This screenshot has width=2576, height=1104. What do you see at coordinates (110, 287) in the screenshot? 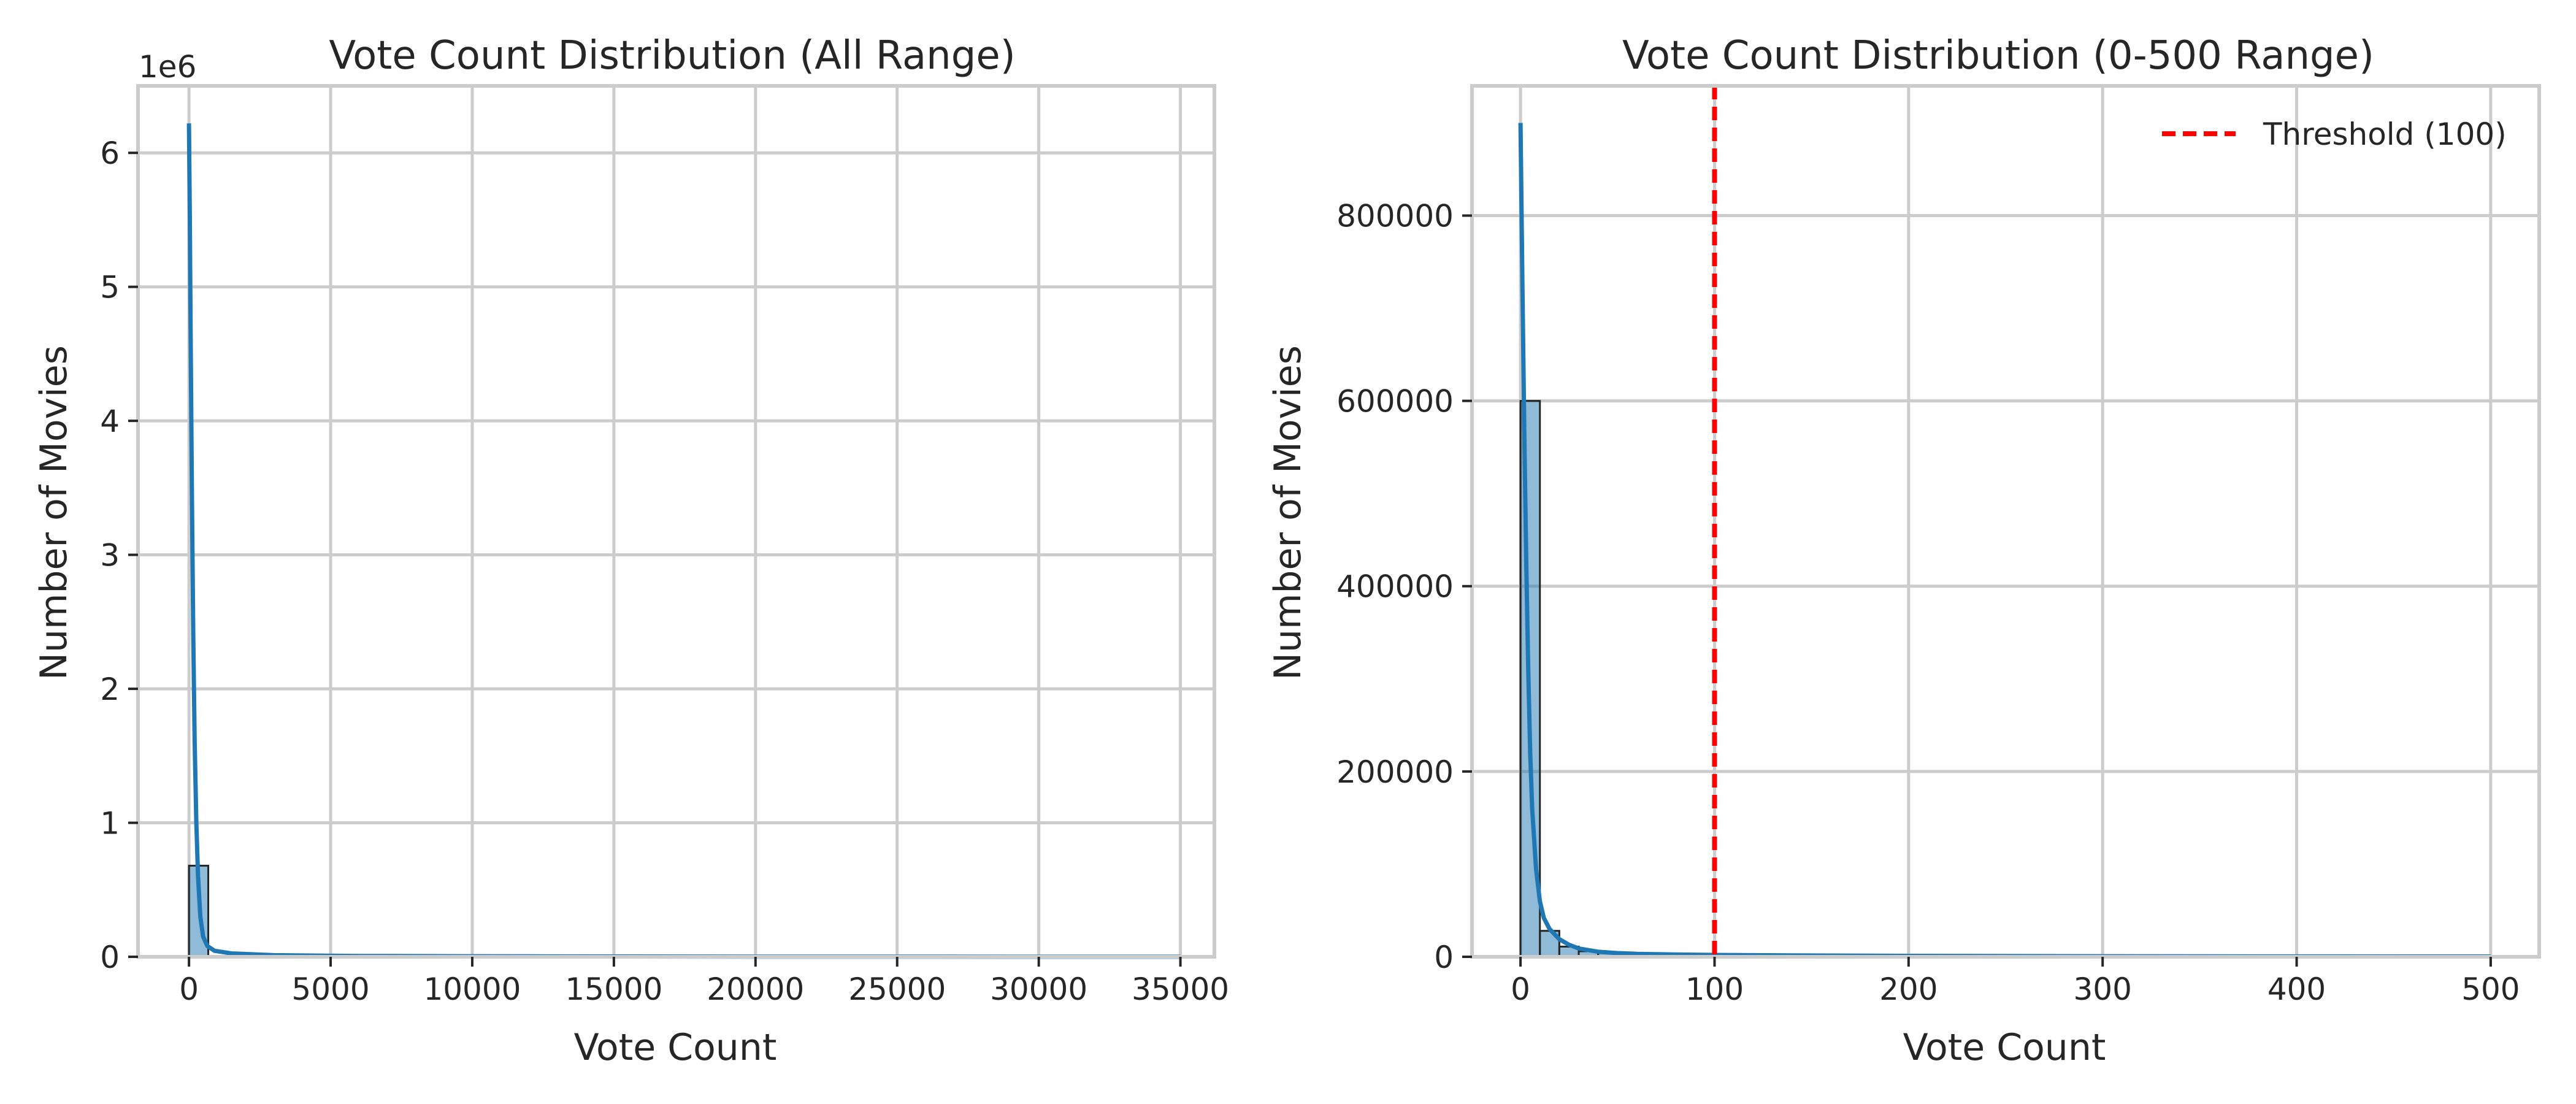
I see `y-tick-label: 5` at bounding box center [110, 287].